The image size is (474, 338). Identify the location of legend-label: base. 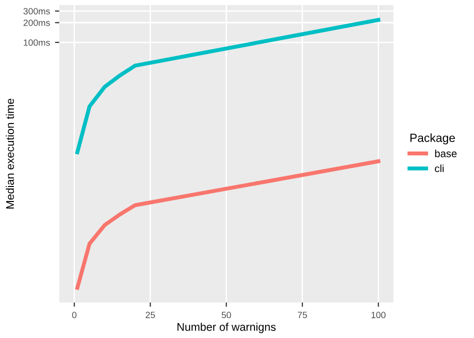
(446, 154).